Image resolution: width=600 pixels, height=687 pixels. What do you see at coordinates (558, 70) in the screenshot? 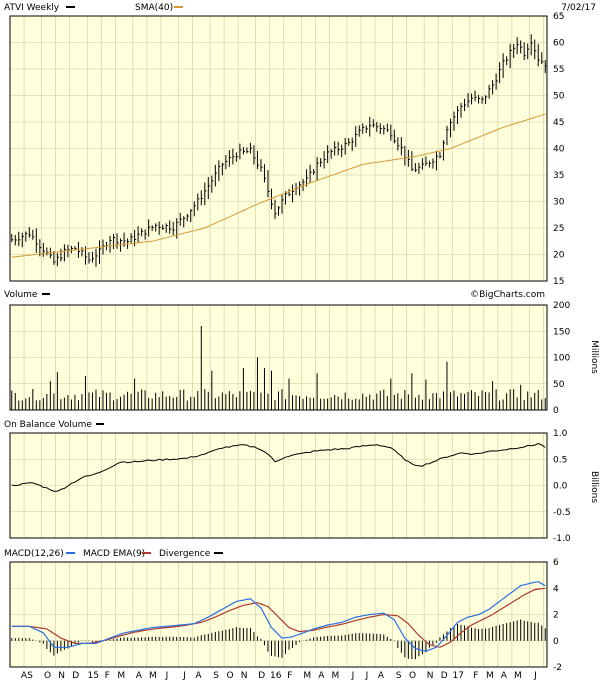
I see `price-y-tick-label: 55` at bounding box center [558, 70].